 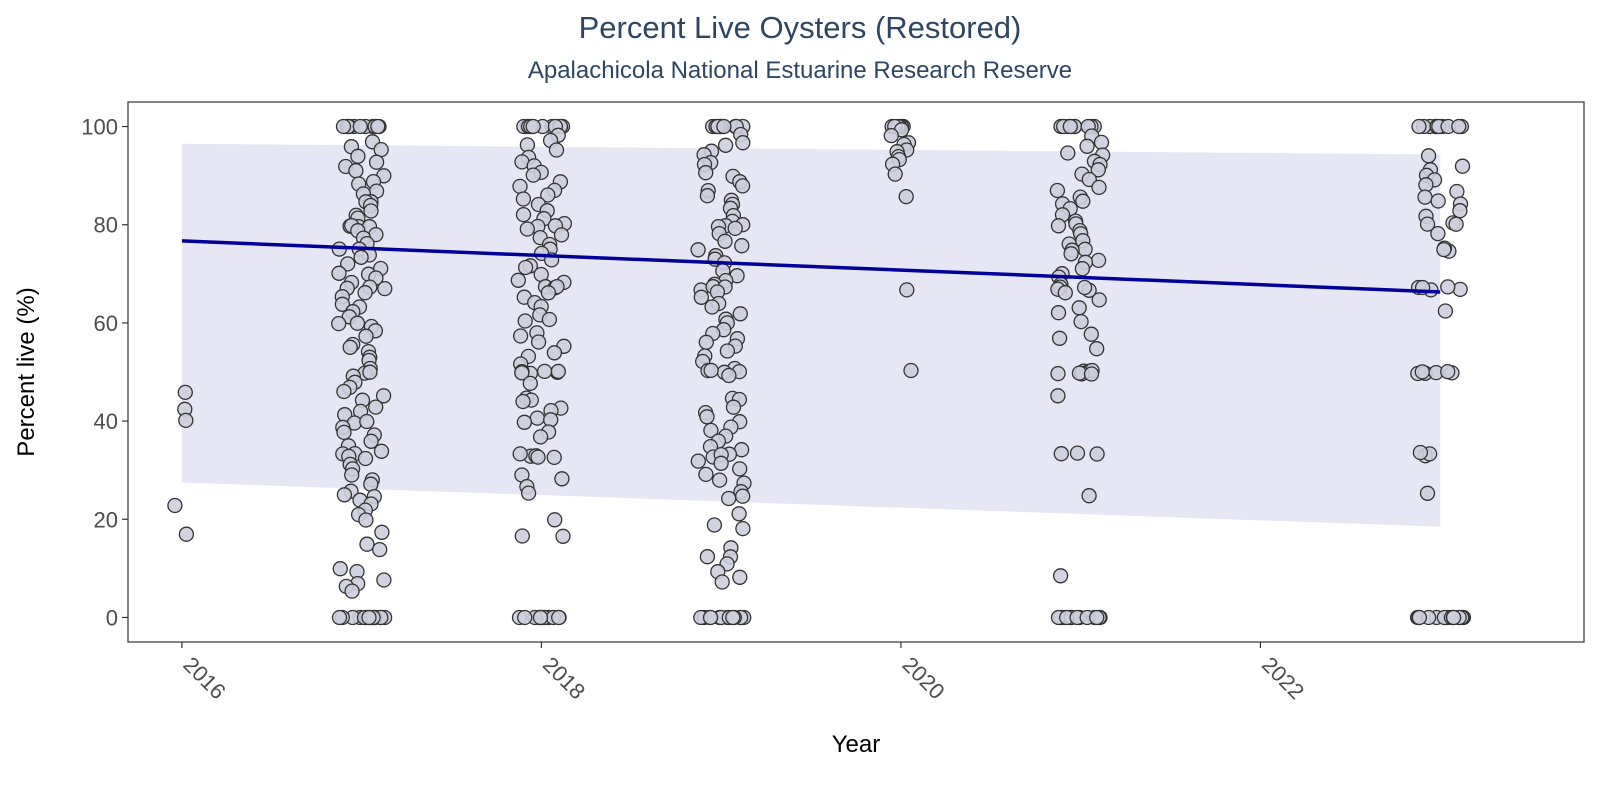 I want to click on x-axis-title: Year, so click(x=856, y=744).